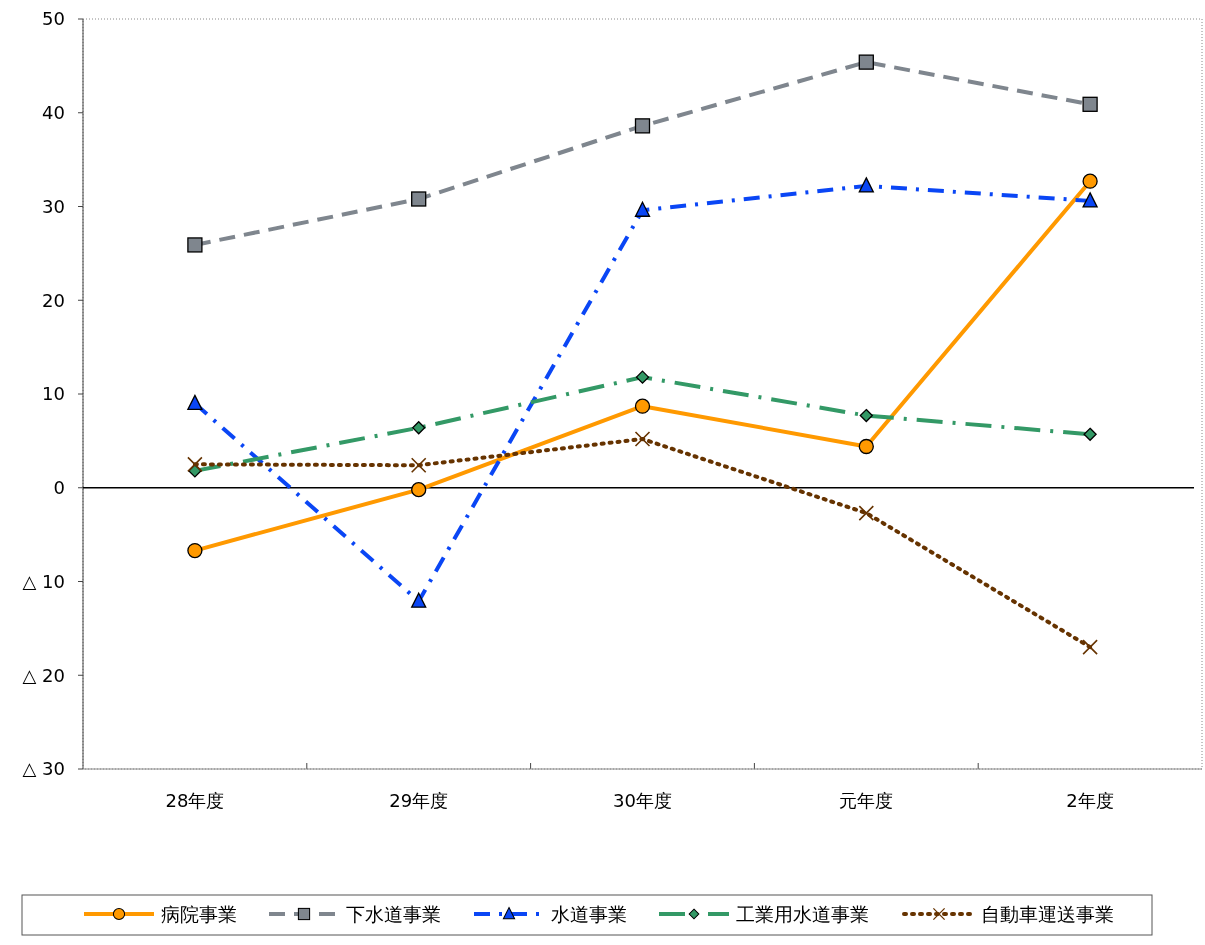 The width and height of the screenshot is (1205, 945). Describe the element at coordinates (59, 488) in the screenshot. I see `y-tick-label: 0` at that location.